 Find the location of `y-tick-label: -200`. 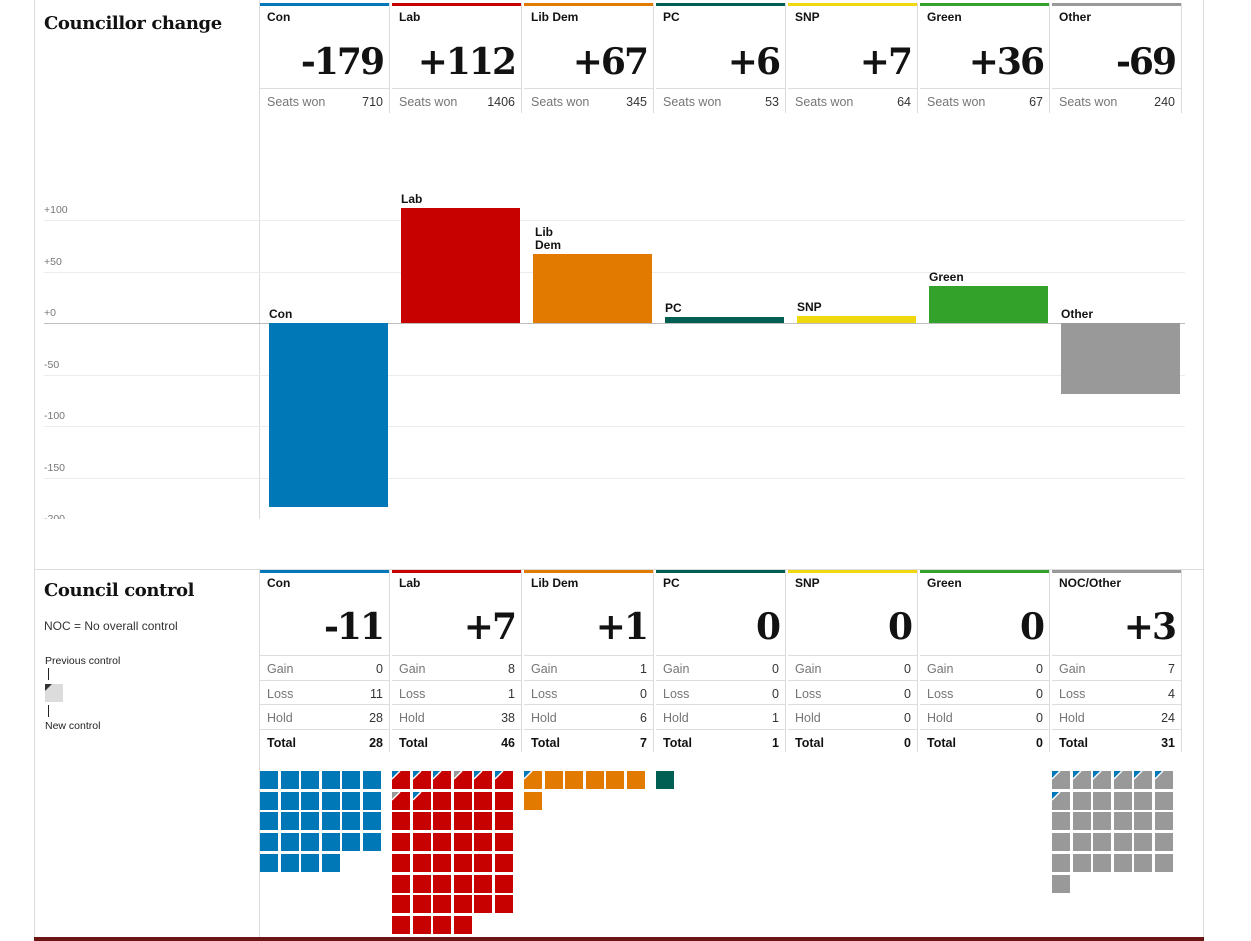

y-tick-label: -200 is located at coordinates (55, 518).